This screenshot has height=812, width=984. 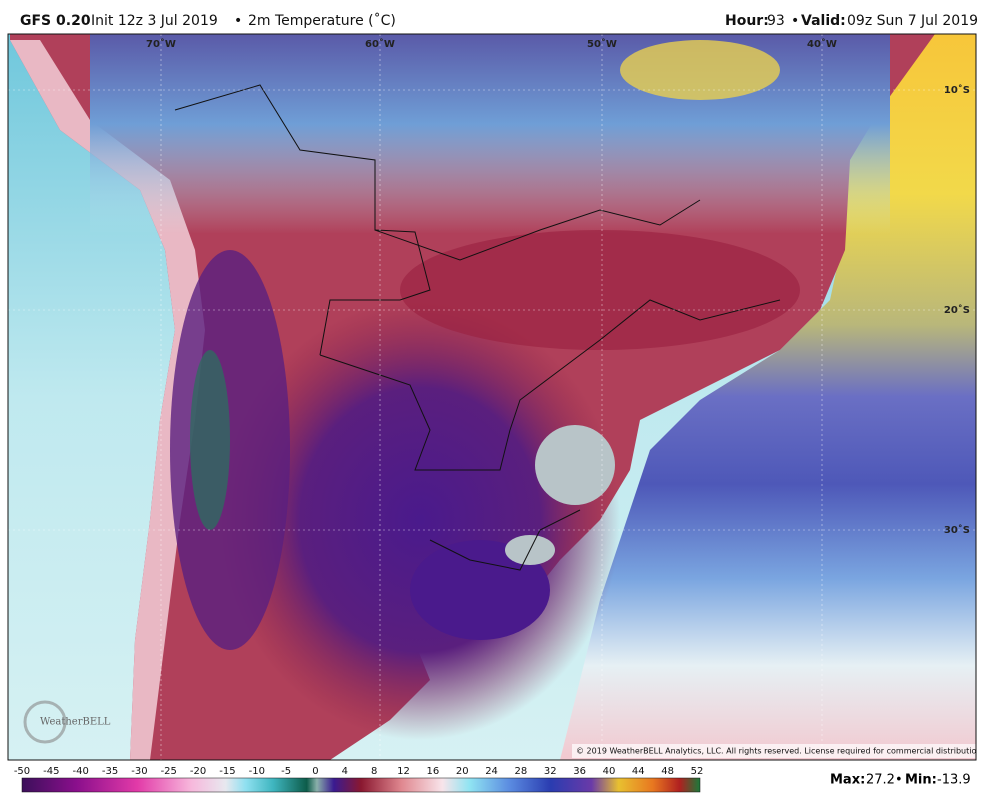 I want to click on logo-mark, so click(x=45, y=722).